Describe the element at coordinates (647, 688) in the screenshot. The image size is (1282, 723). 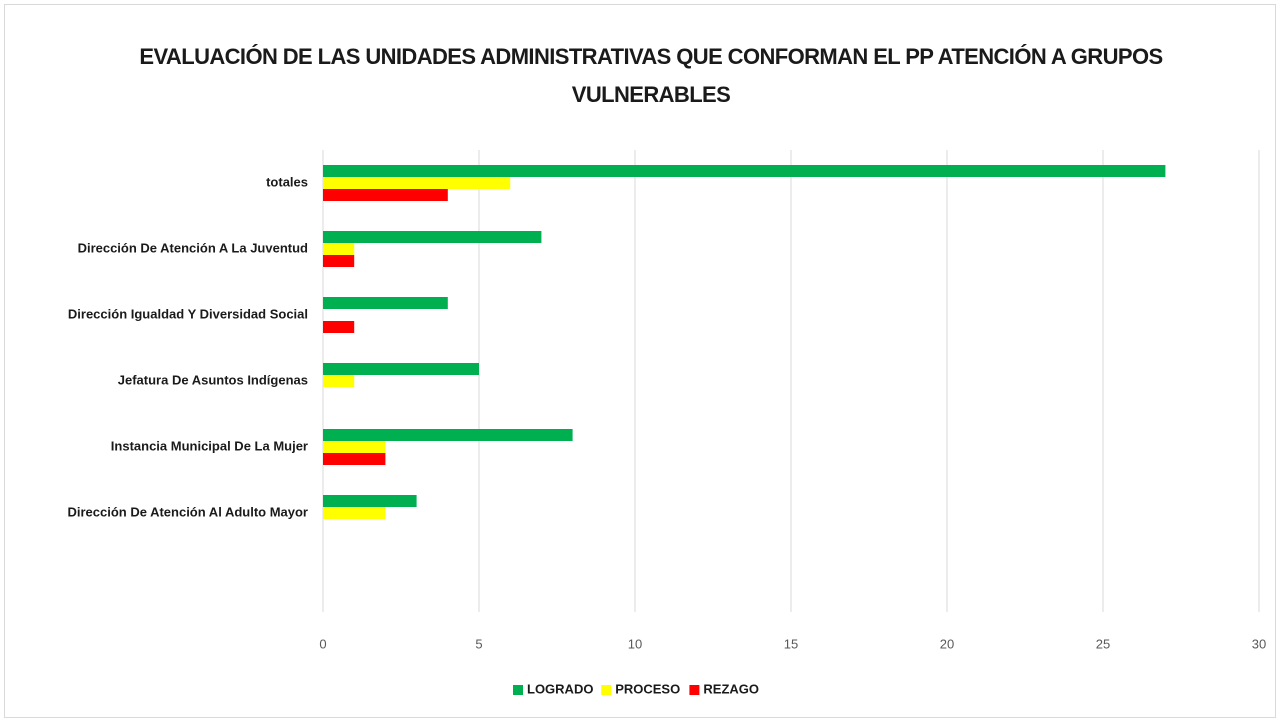
I see `legend-label: PROCESO` at that location.